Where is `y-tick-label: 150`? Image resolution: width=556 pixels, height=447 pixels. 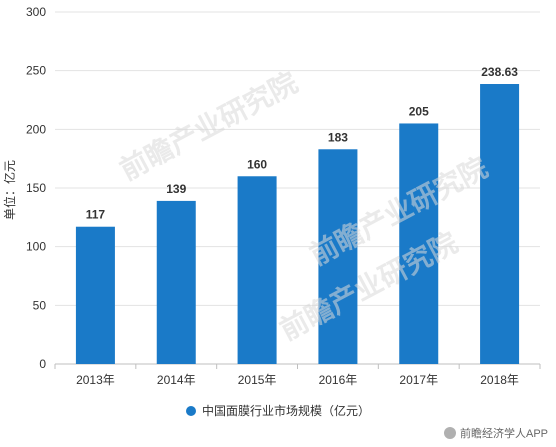
y-tick-label: 150 is located at coordinates (36, 188).